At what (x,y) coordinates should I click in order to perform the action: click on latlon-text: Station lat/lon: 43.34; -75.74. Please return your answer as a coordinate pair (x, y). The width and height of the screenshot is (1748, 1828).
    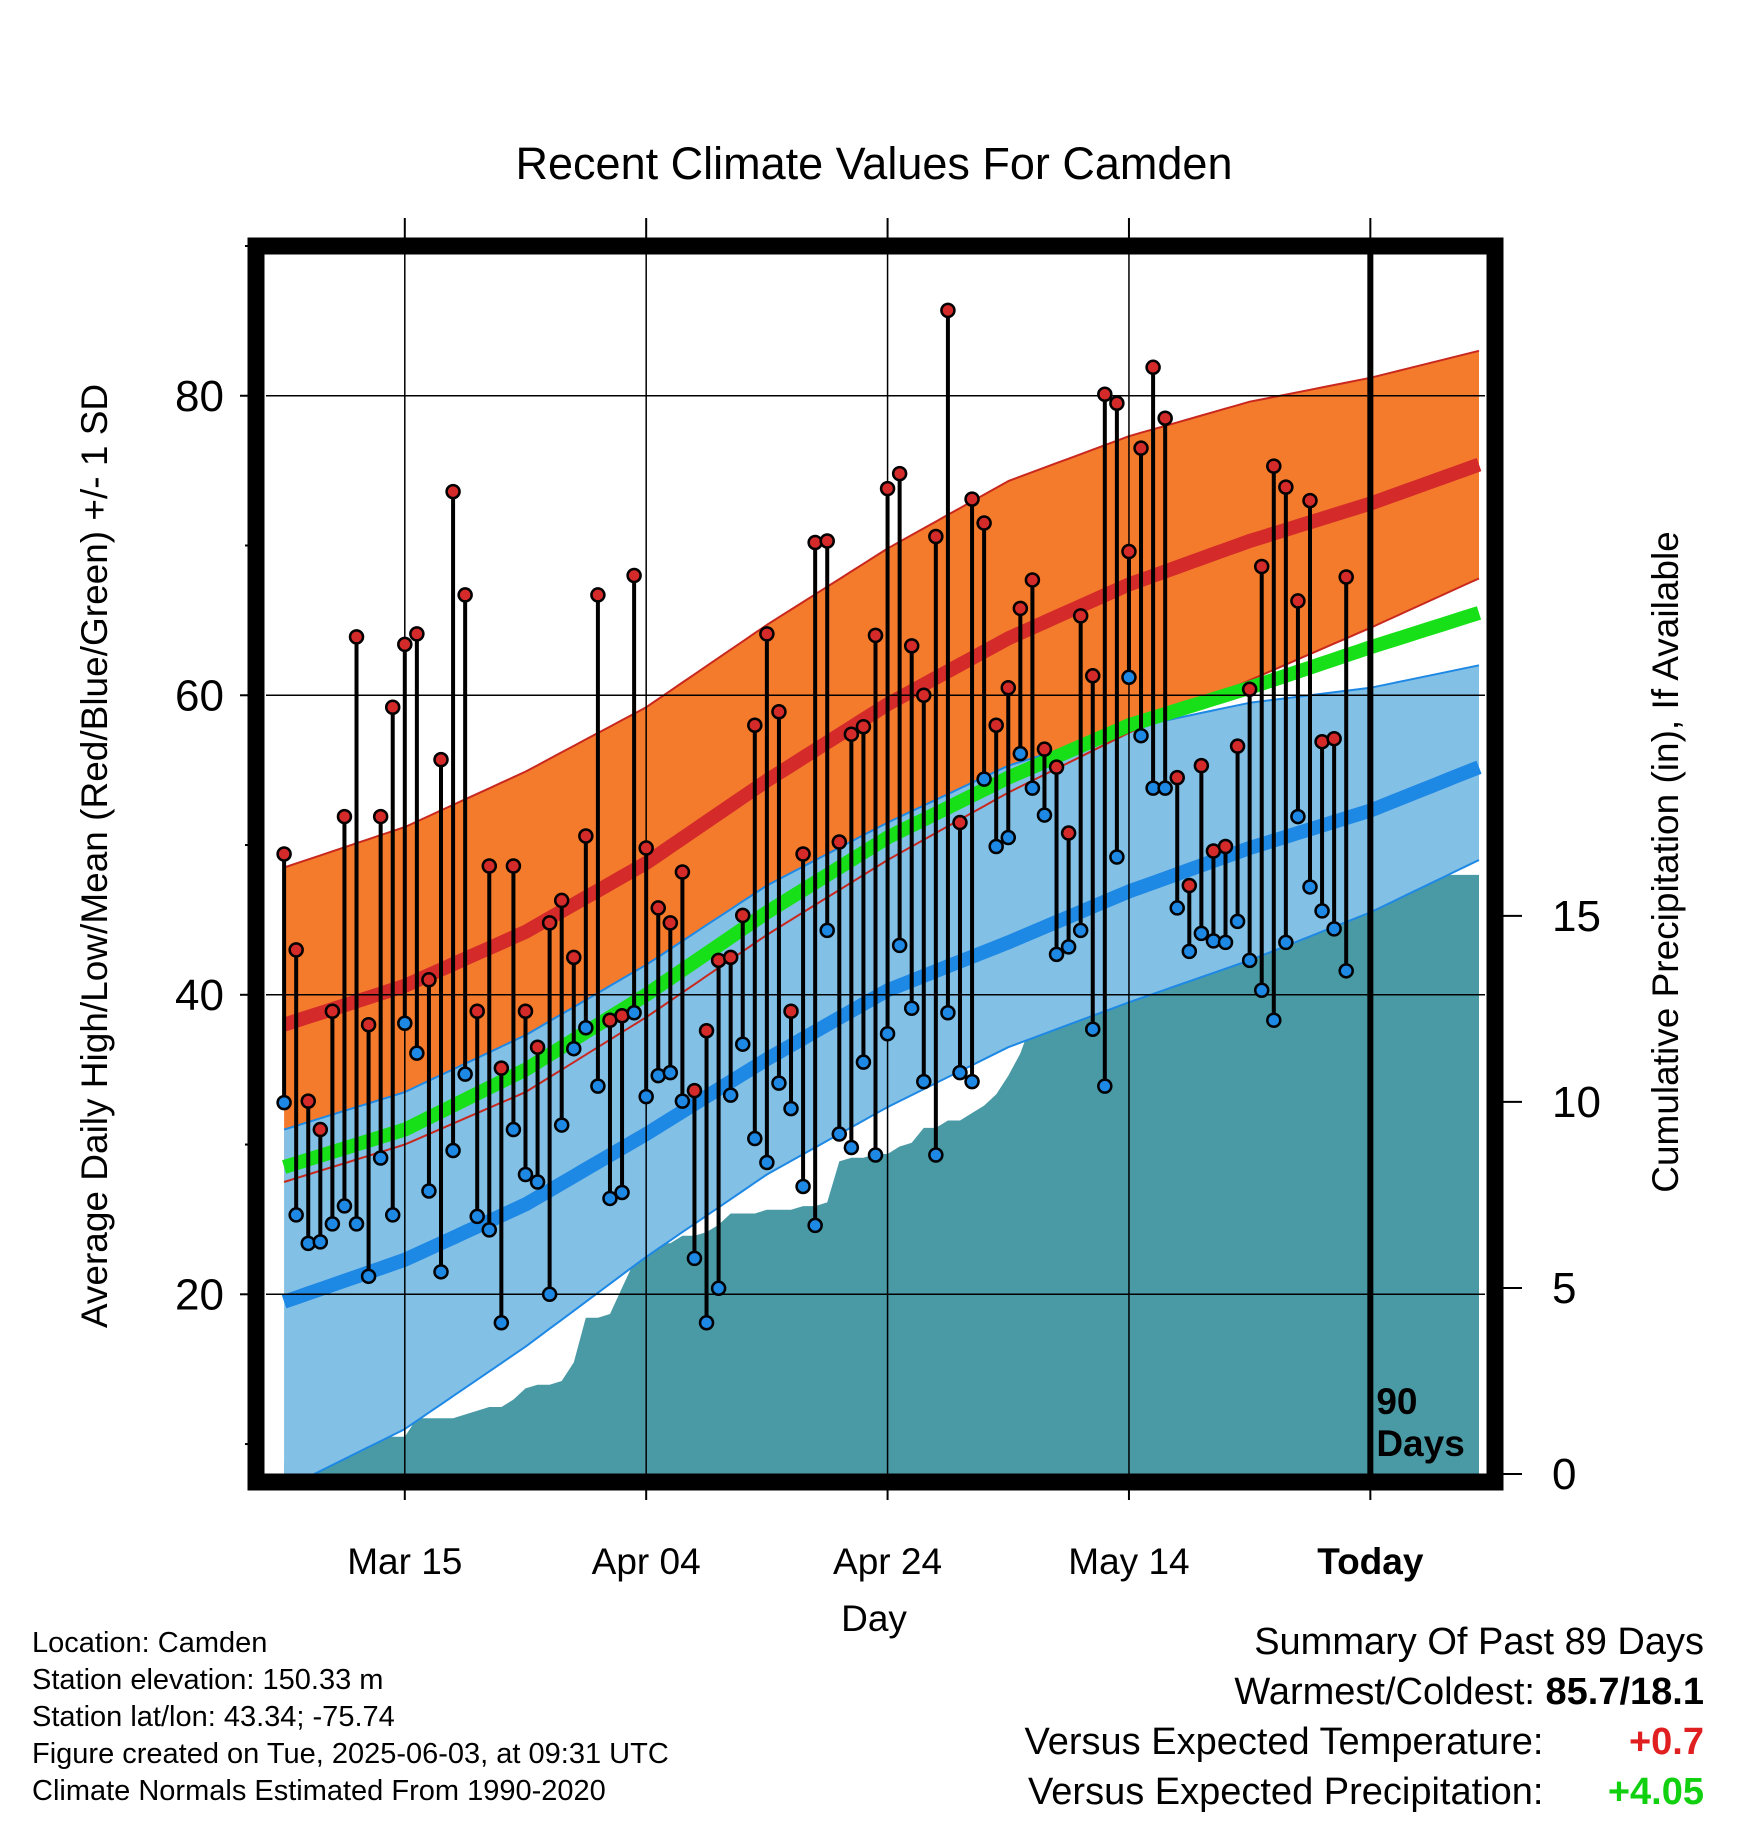
    Looking at the image, I should click on (213, 1717).